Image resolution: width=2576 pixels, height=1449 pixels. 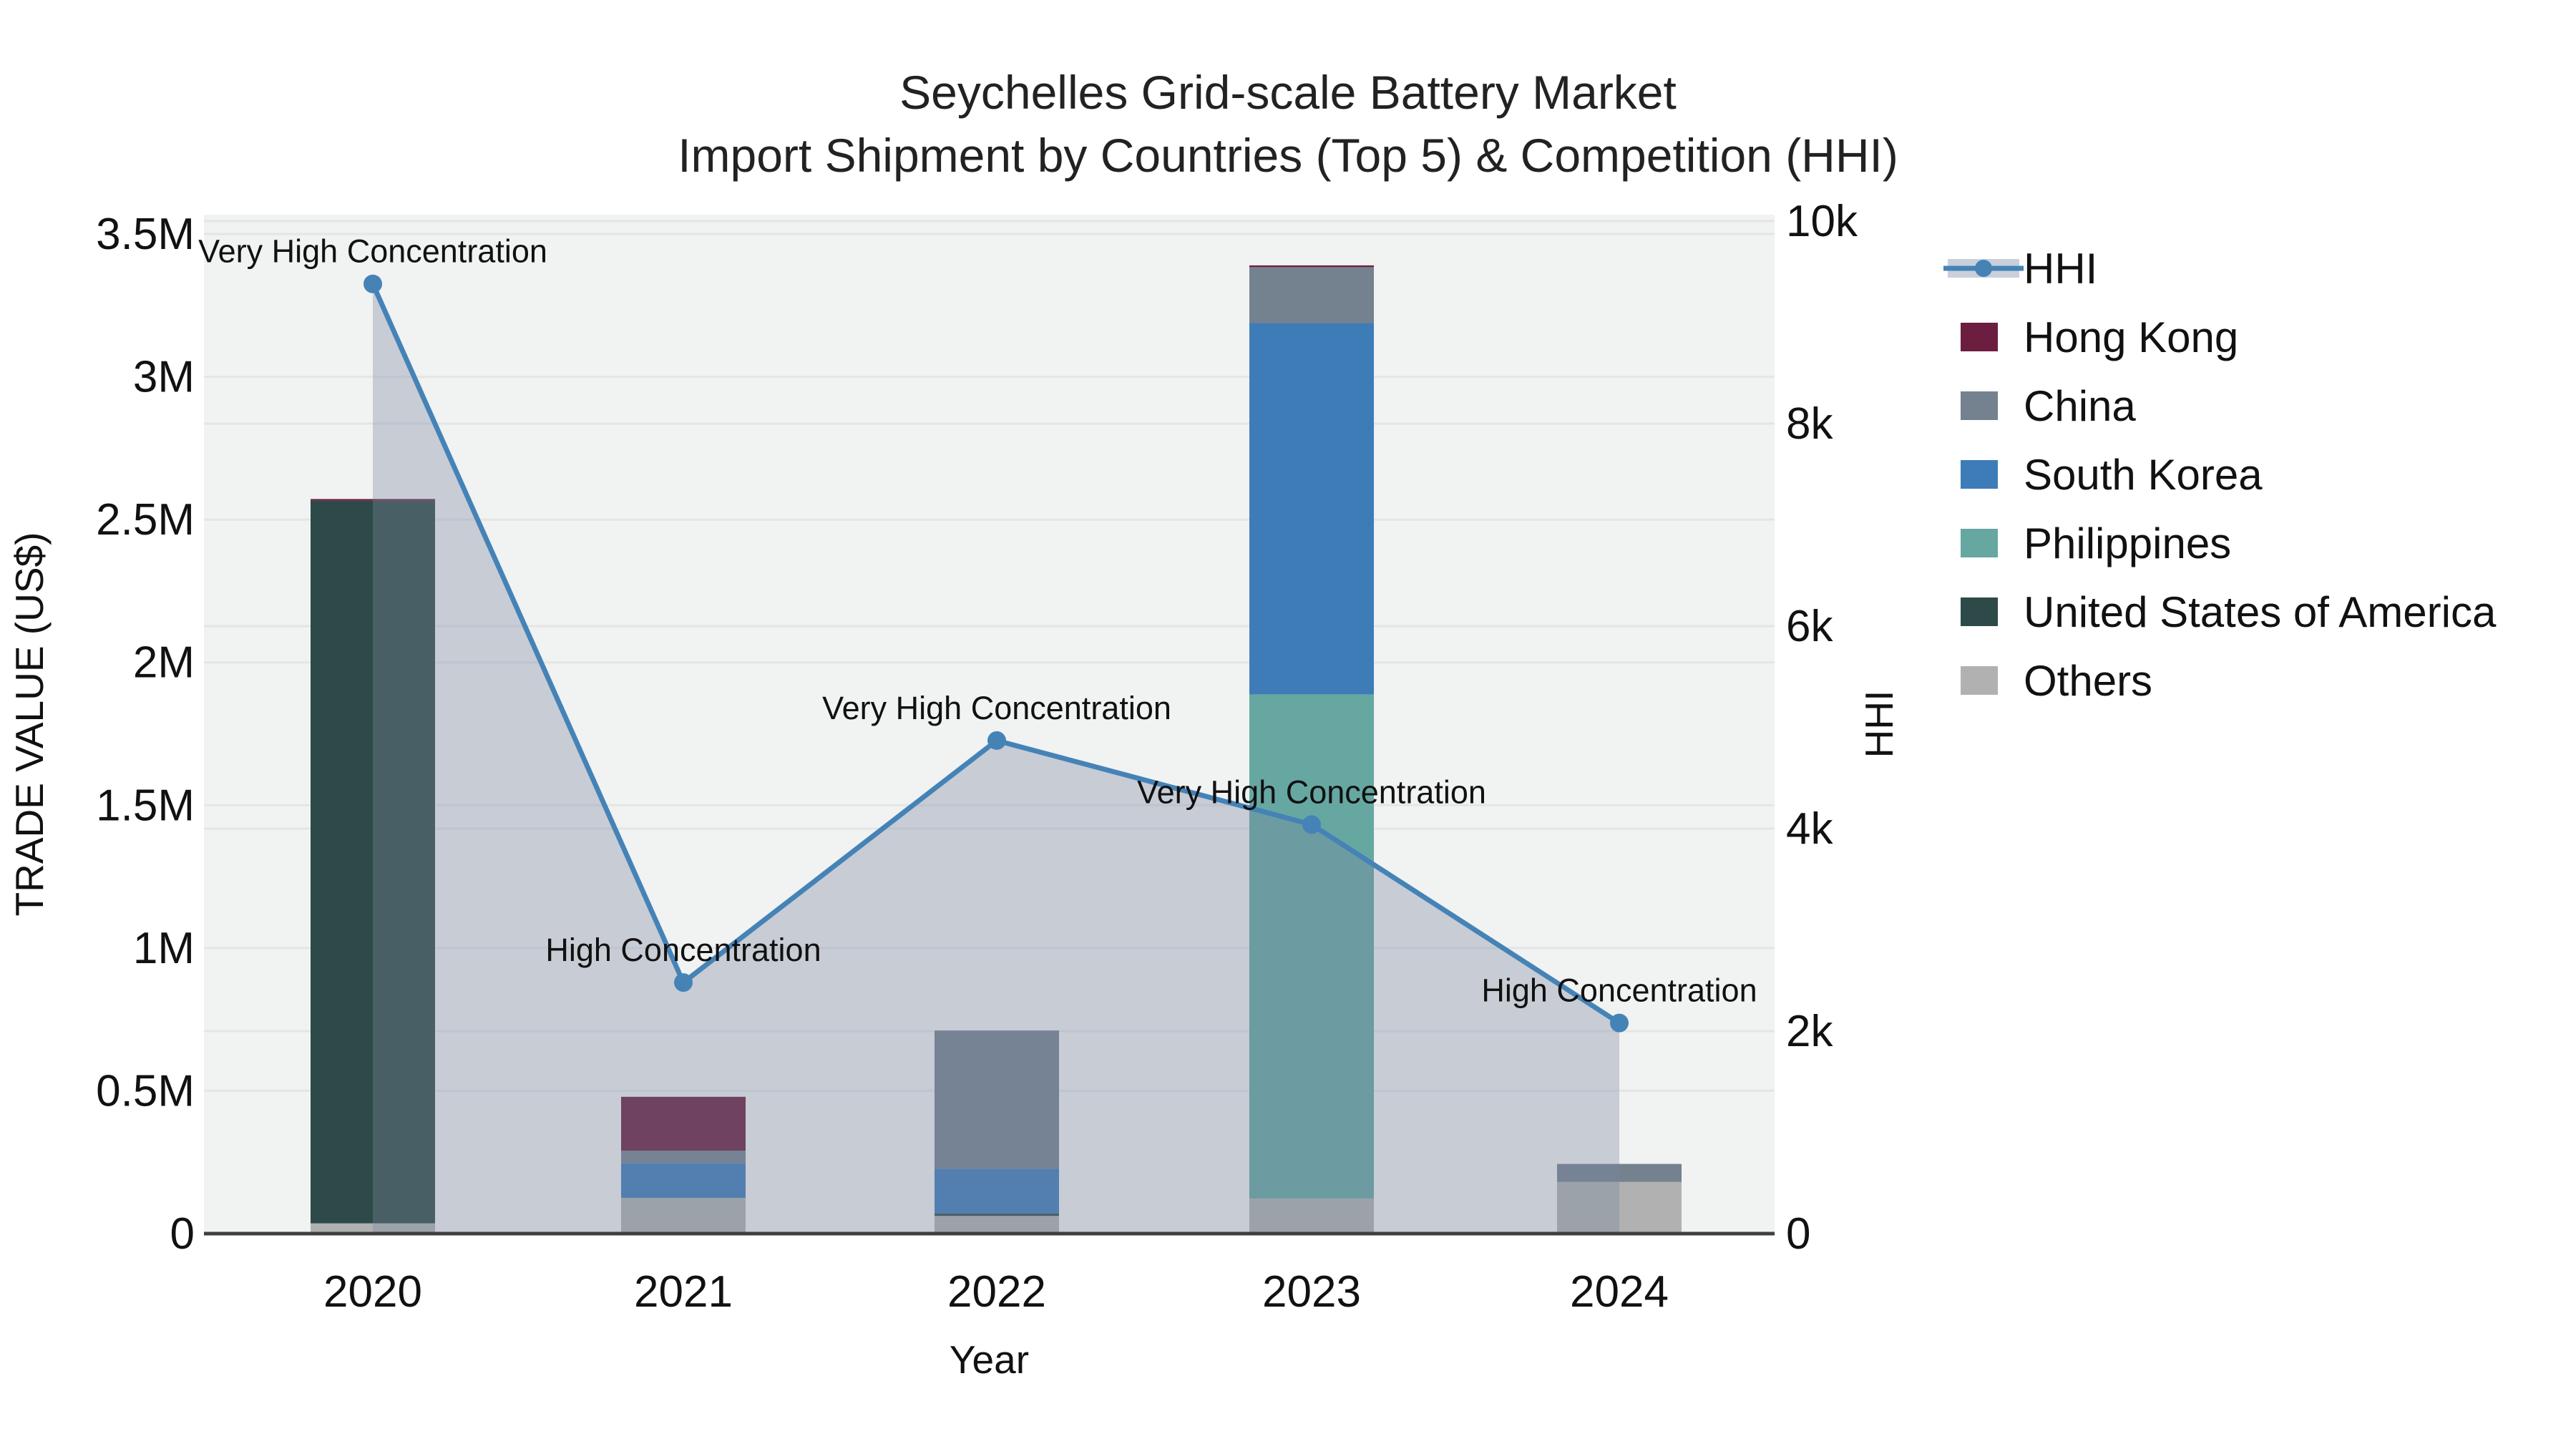 I want to click on legend-item-hhi: HHI, so click(x=2020, y=269).